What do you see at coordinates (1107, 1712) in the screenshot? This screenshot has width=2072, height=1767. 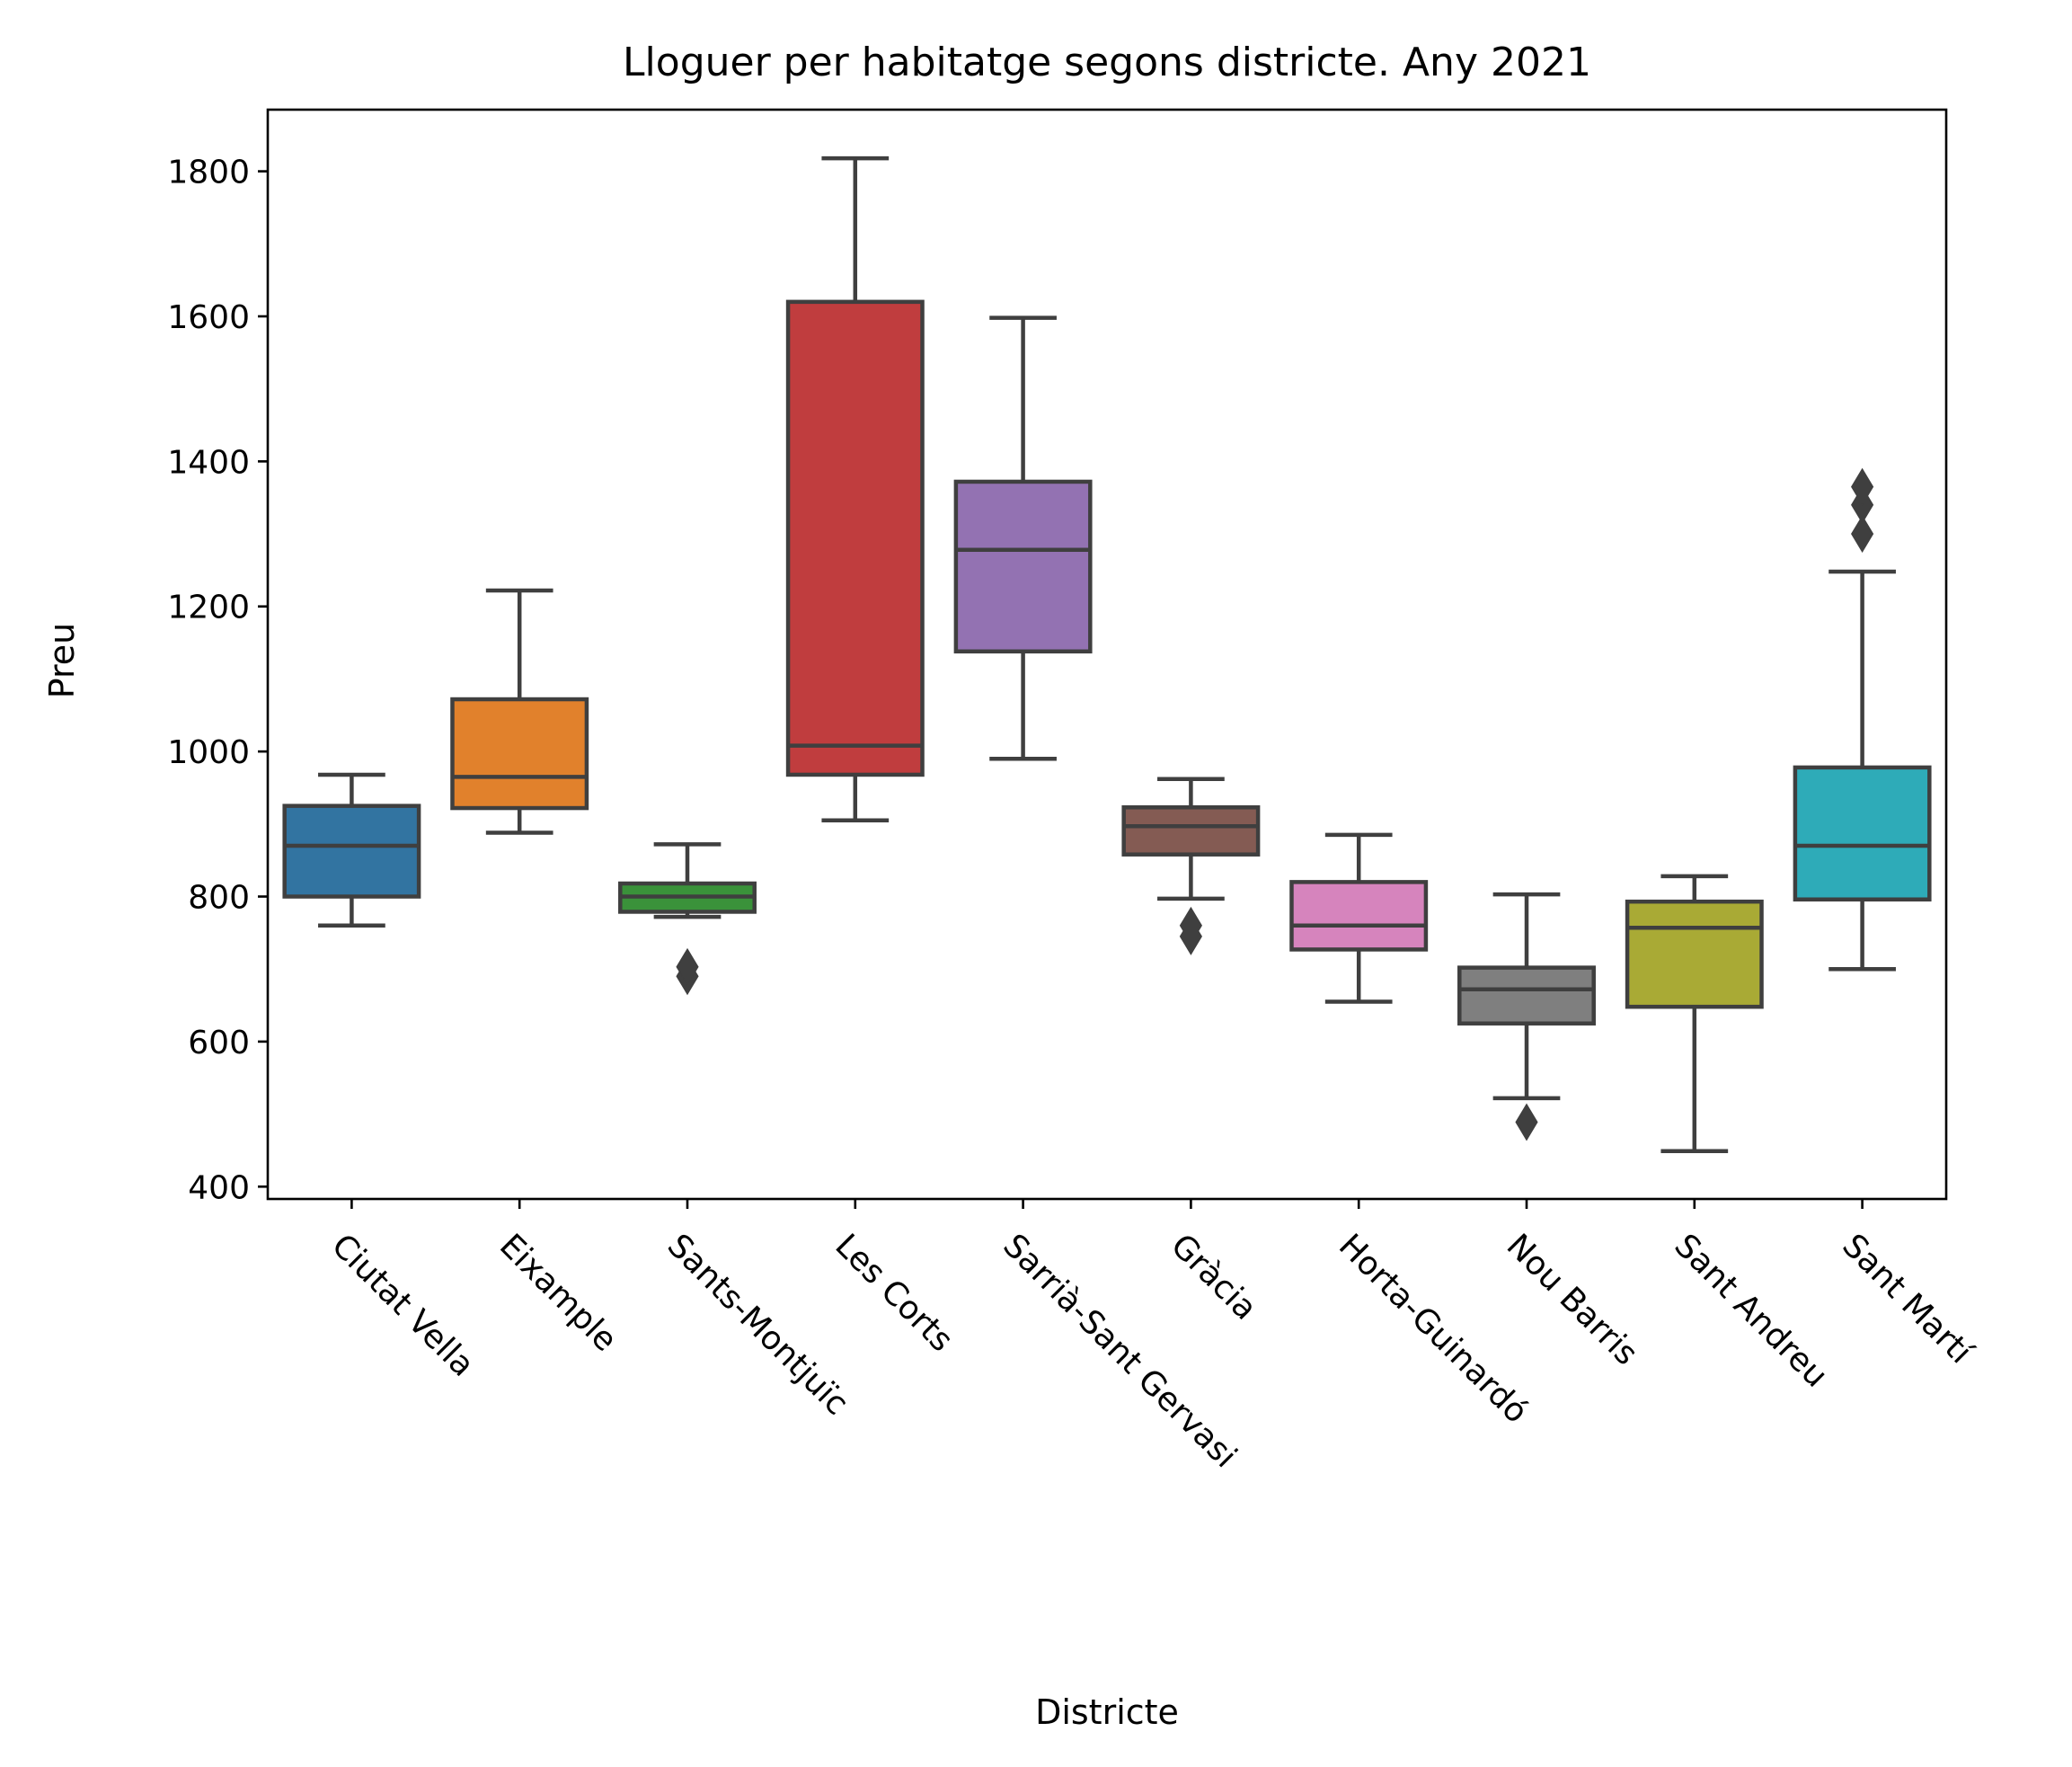 I see `x-axis-label: Districte` at bounding box center [1107, 1712].